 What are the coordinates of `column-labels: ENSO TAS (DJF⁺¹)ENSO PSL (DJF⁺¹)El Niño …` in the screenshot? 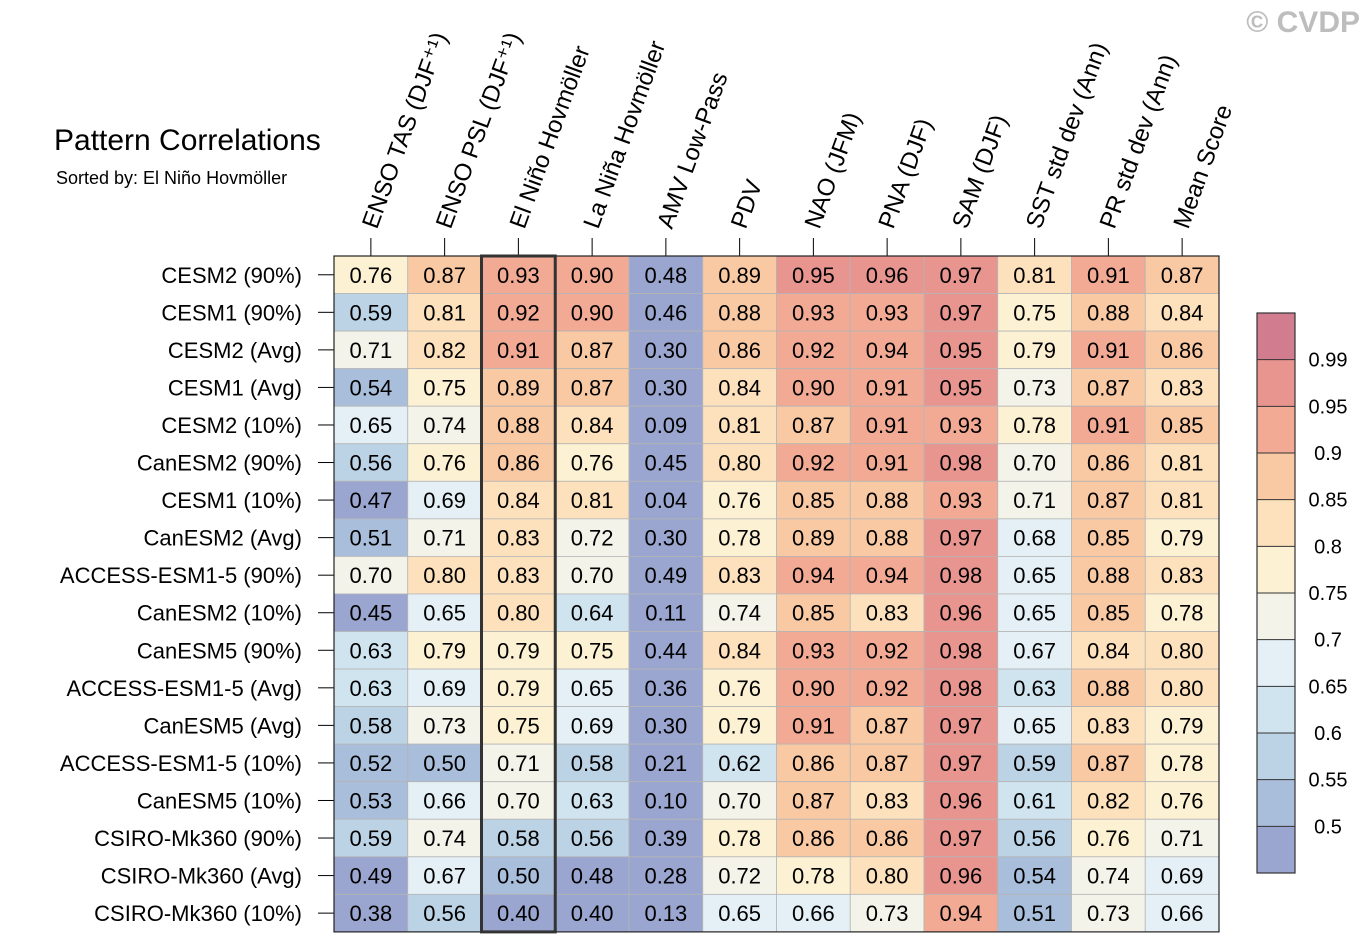 It's located at (797, 130).